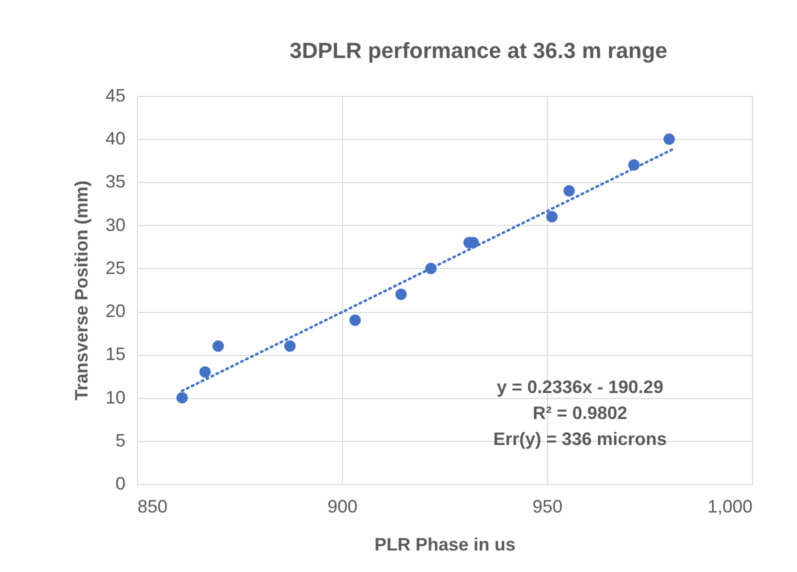 This screenshot has height=572, width=797. What do you see at coordinates (115, 182) in the screenshot?
I see `y-tick-label: 35` at bounding box center [115, 182].